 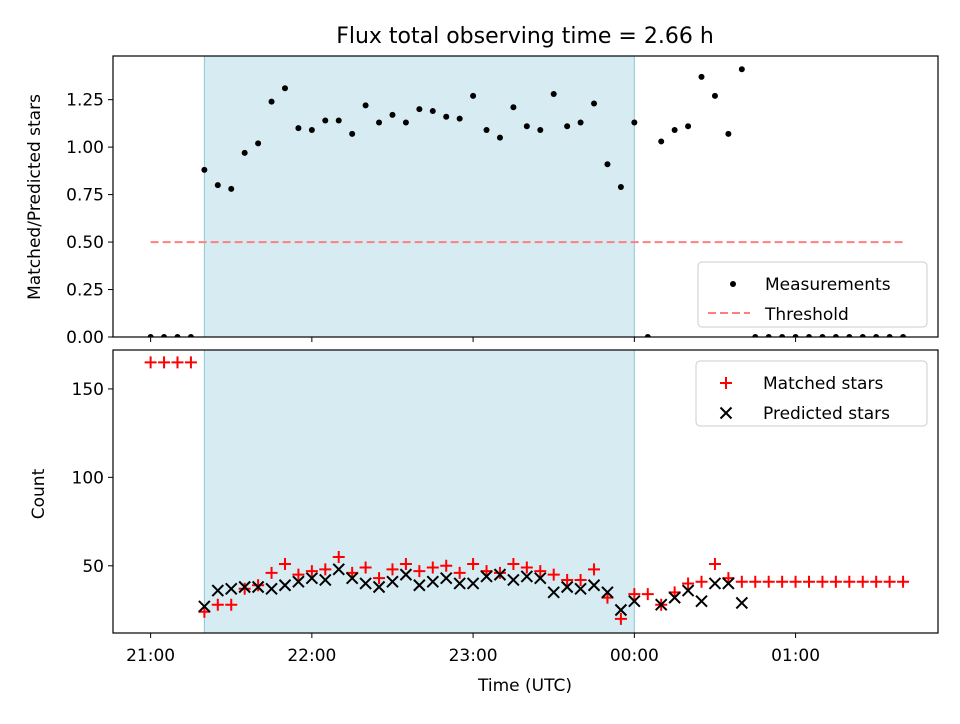 What do you see at coordinates (85, 148) in the screenshot?
I see `y-tick-label: 1.00` at bounding box center [85, 148].